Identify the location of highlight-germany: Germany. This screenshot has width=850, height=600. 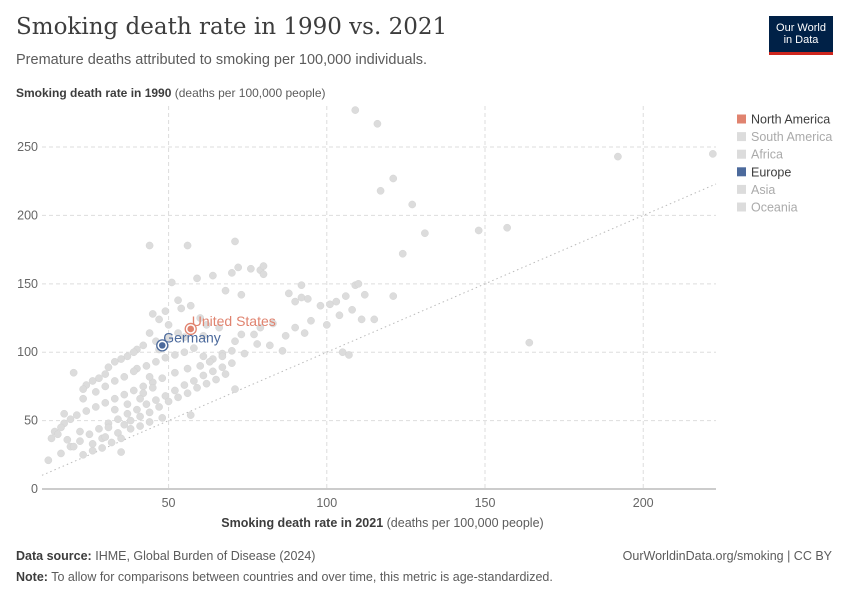
(188, 340).